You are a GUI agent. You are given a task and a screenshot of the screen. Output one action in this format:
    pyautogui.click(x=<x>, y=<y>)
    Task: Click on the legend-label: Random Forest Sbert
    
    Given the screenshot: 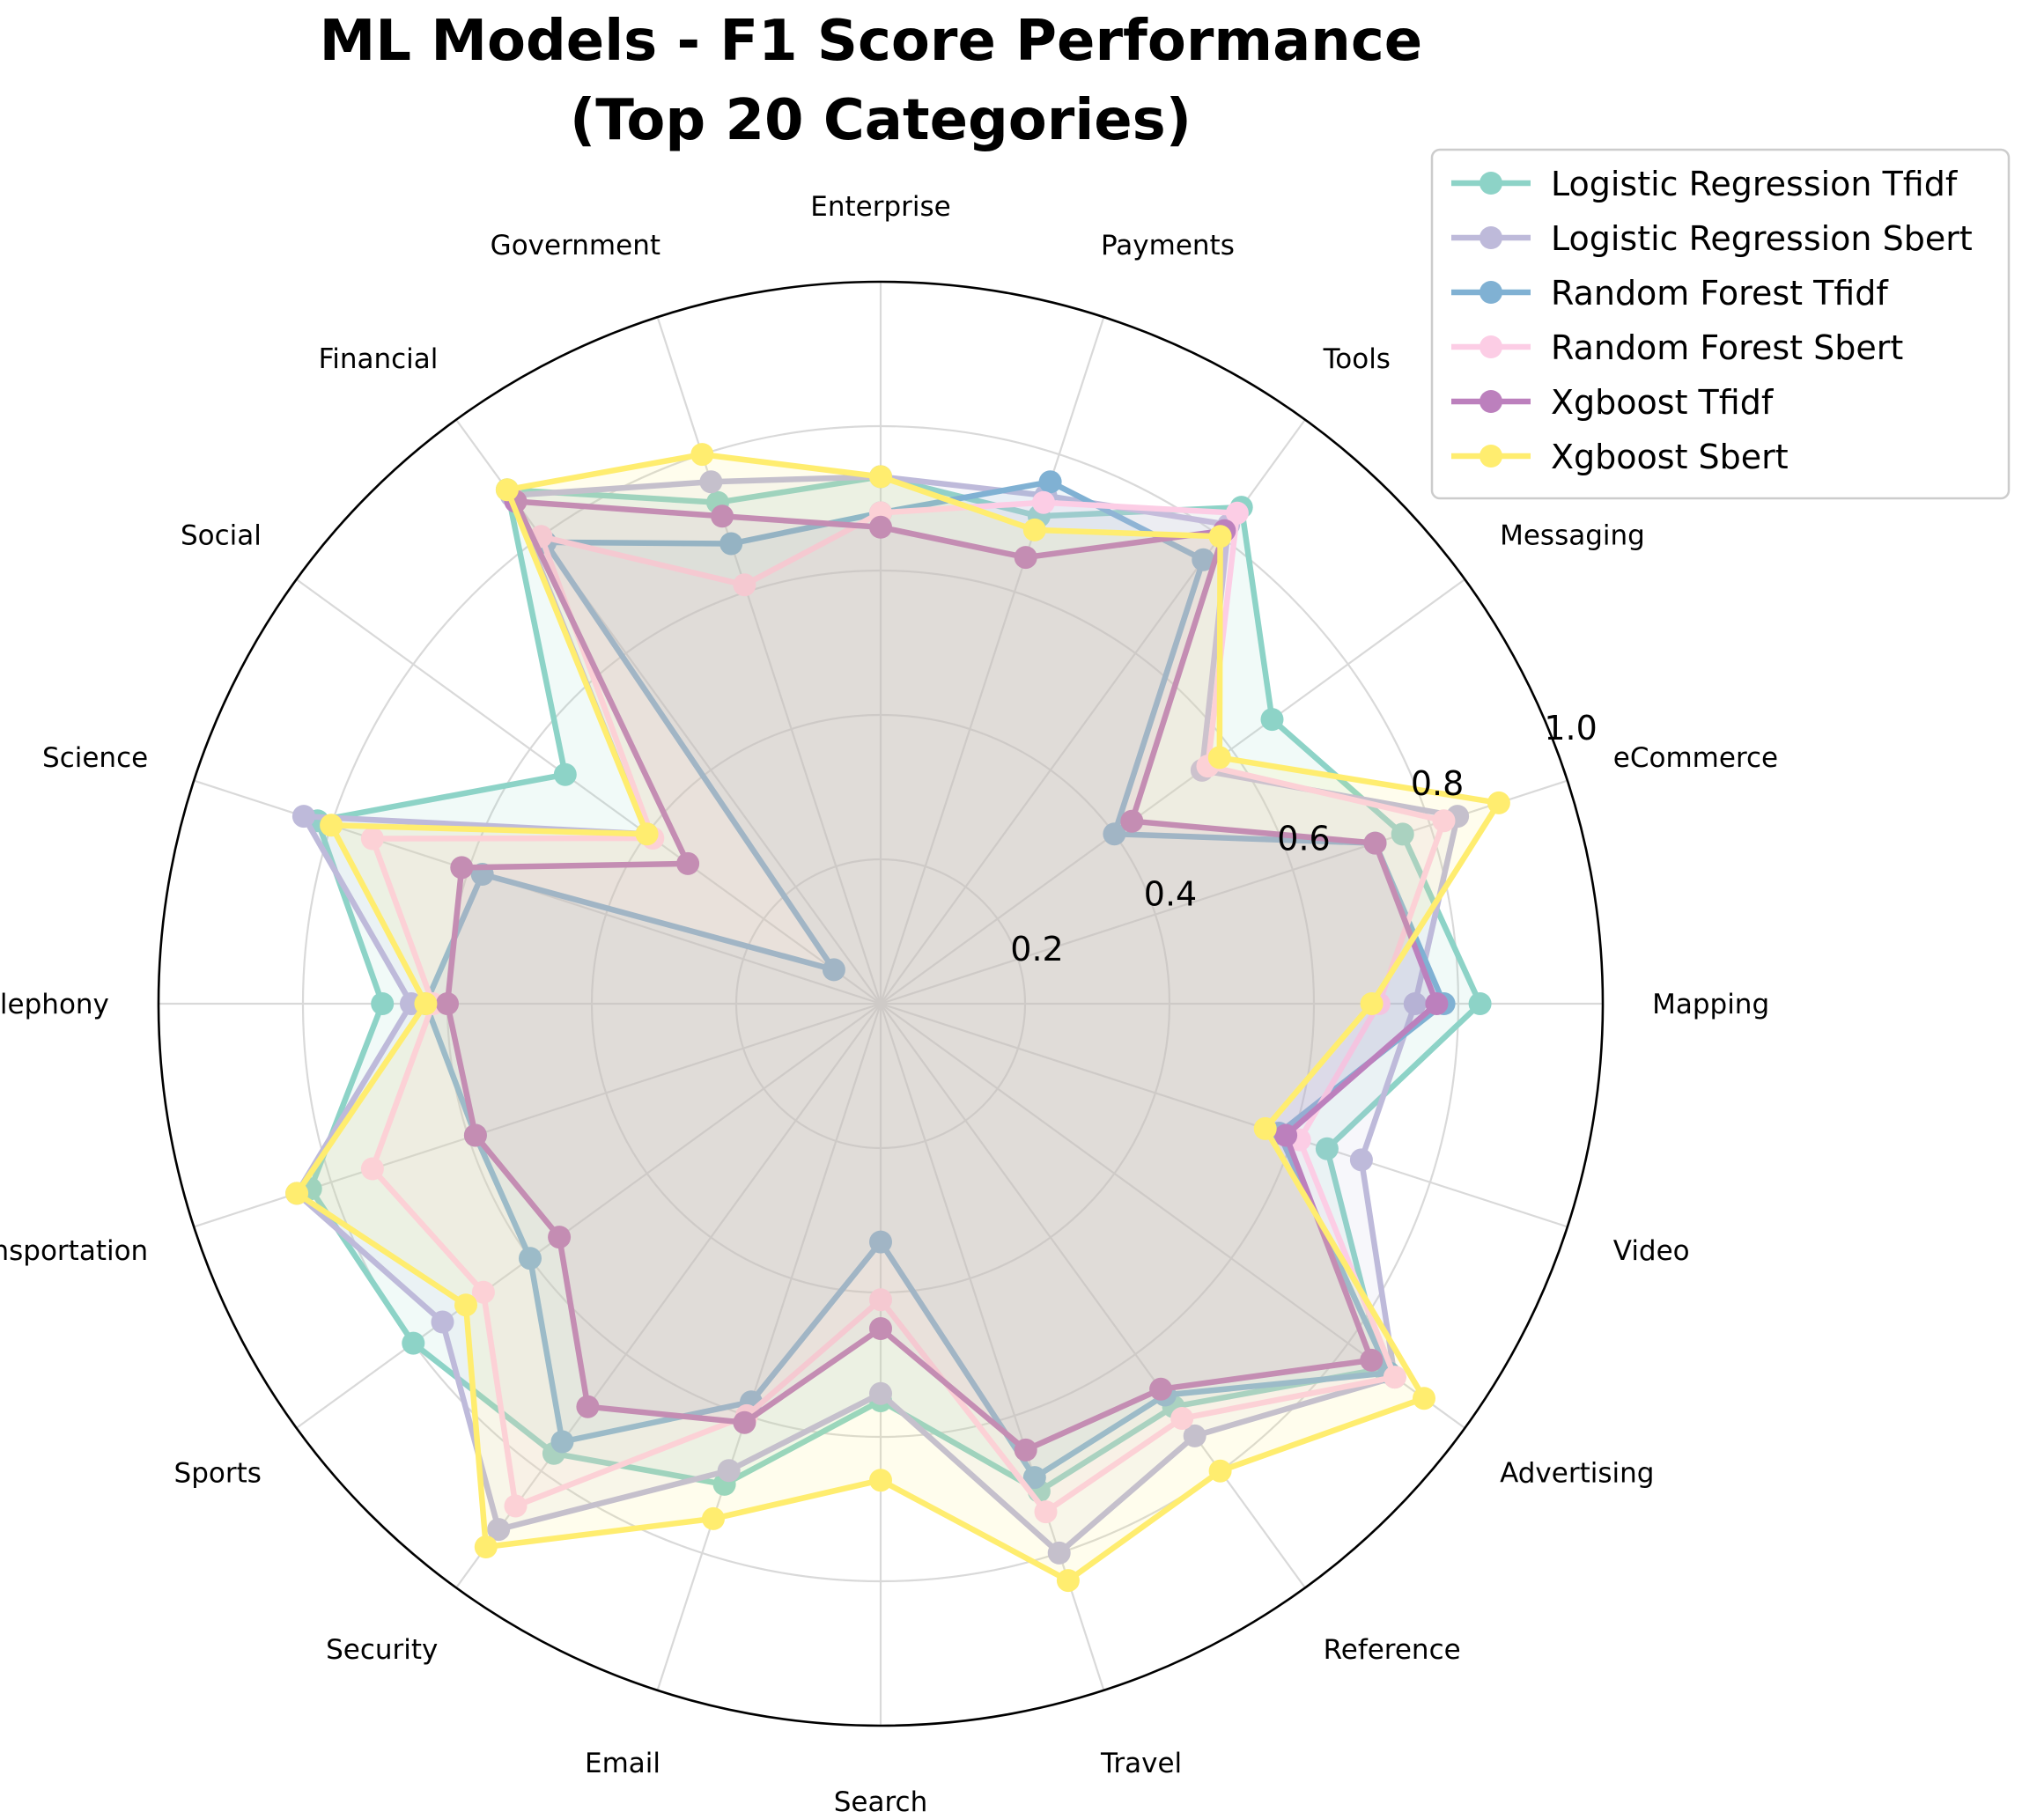 What is the action you would take?
    pyautogui.click(x=1727, y=347)
    